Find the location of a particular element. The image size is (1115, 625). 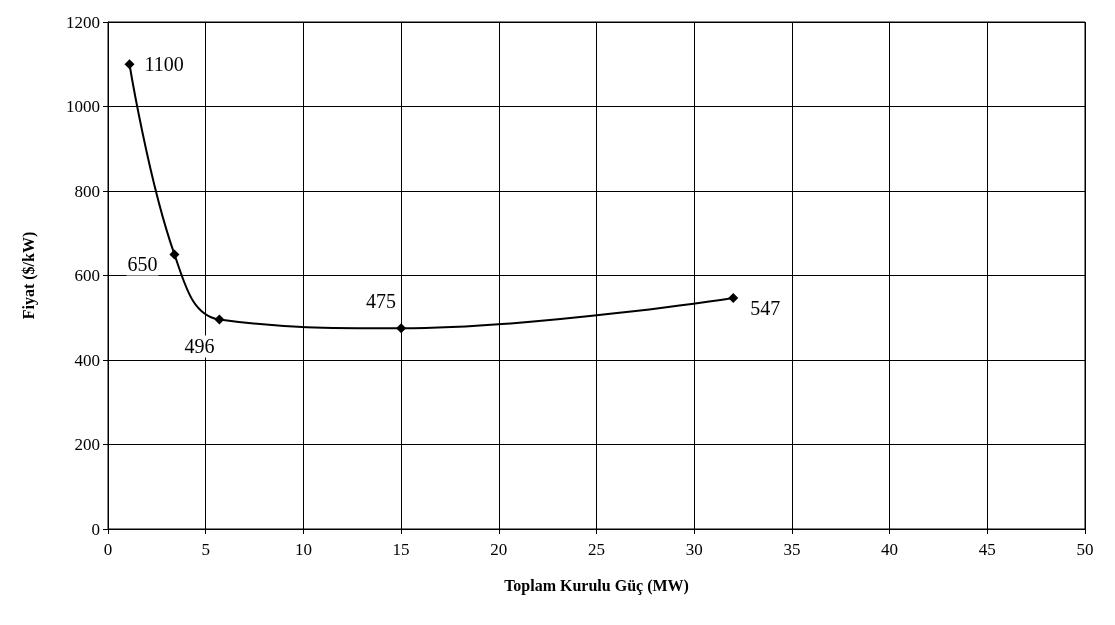

y-axis-title: Fiyat ($/kW) is located at coordinates (28, 275).